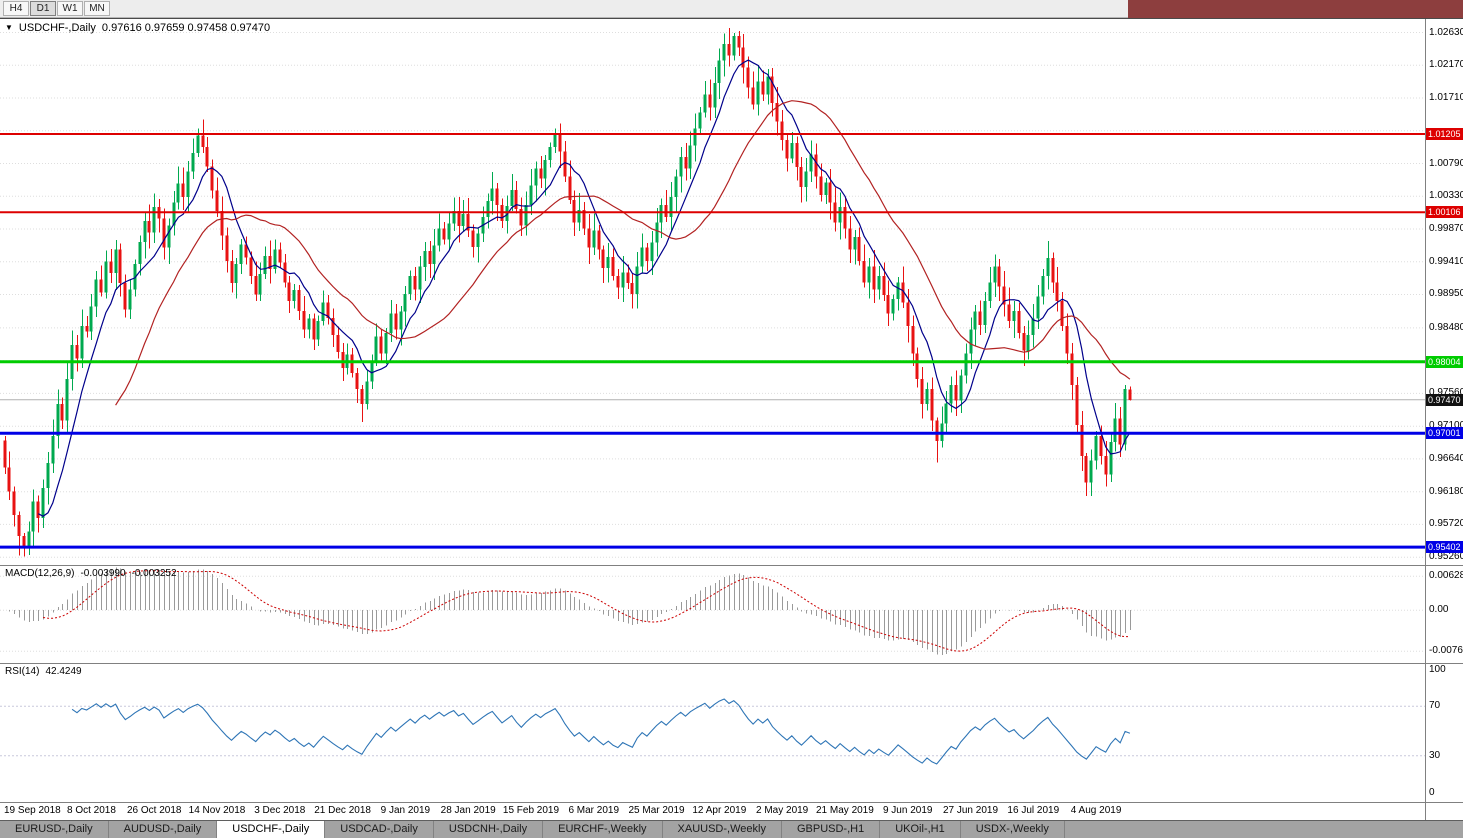 The image size is (1463, 838). I want to click on macd-main-value: -0.003990, so click(103, 573).